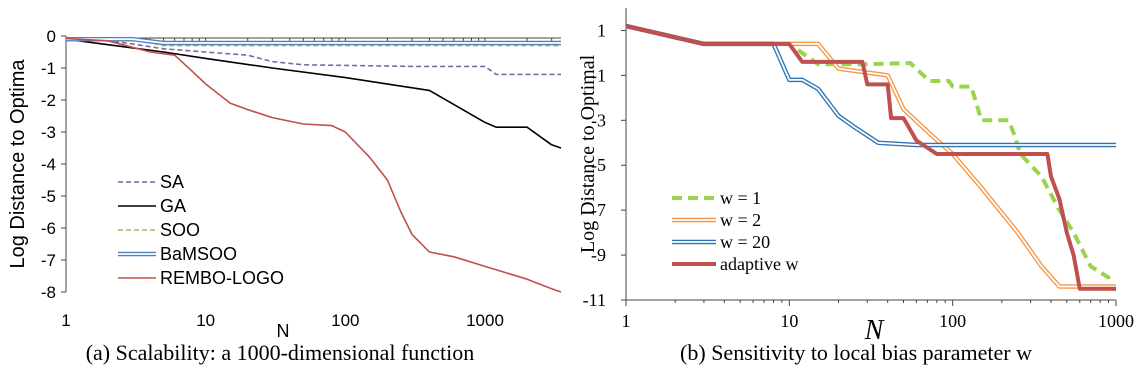 Image resolution: width=1144 pixels, height=392 pixels. I want to click on series-sa, so click(313, 57).